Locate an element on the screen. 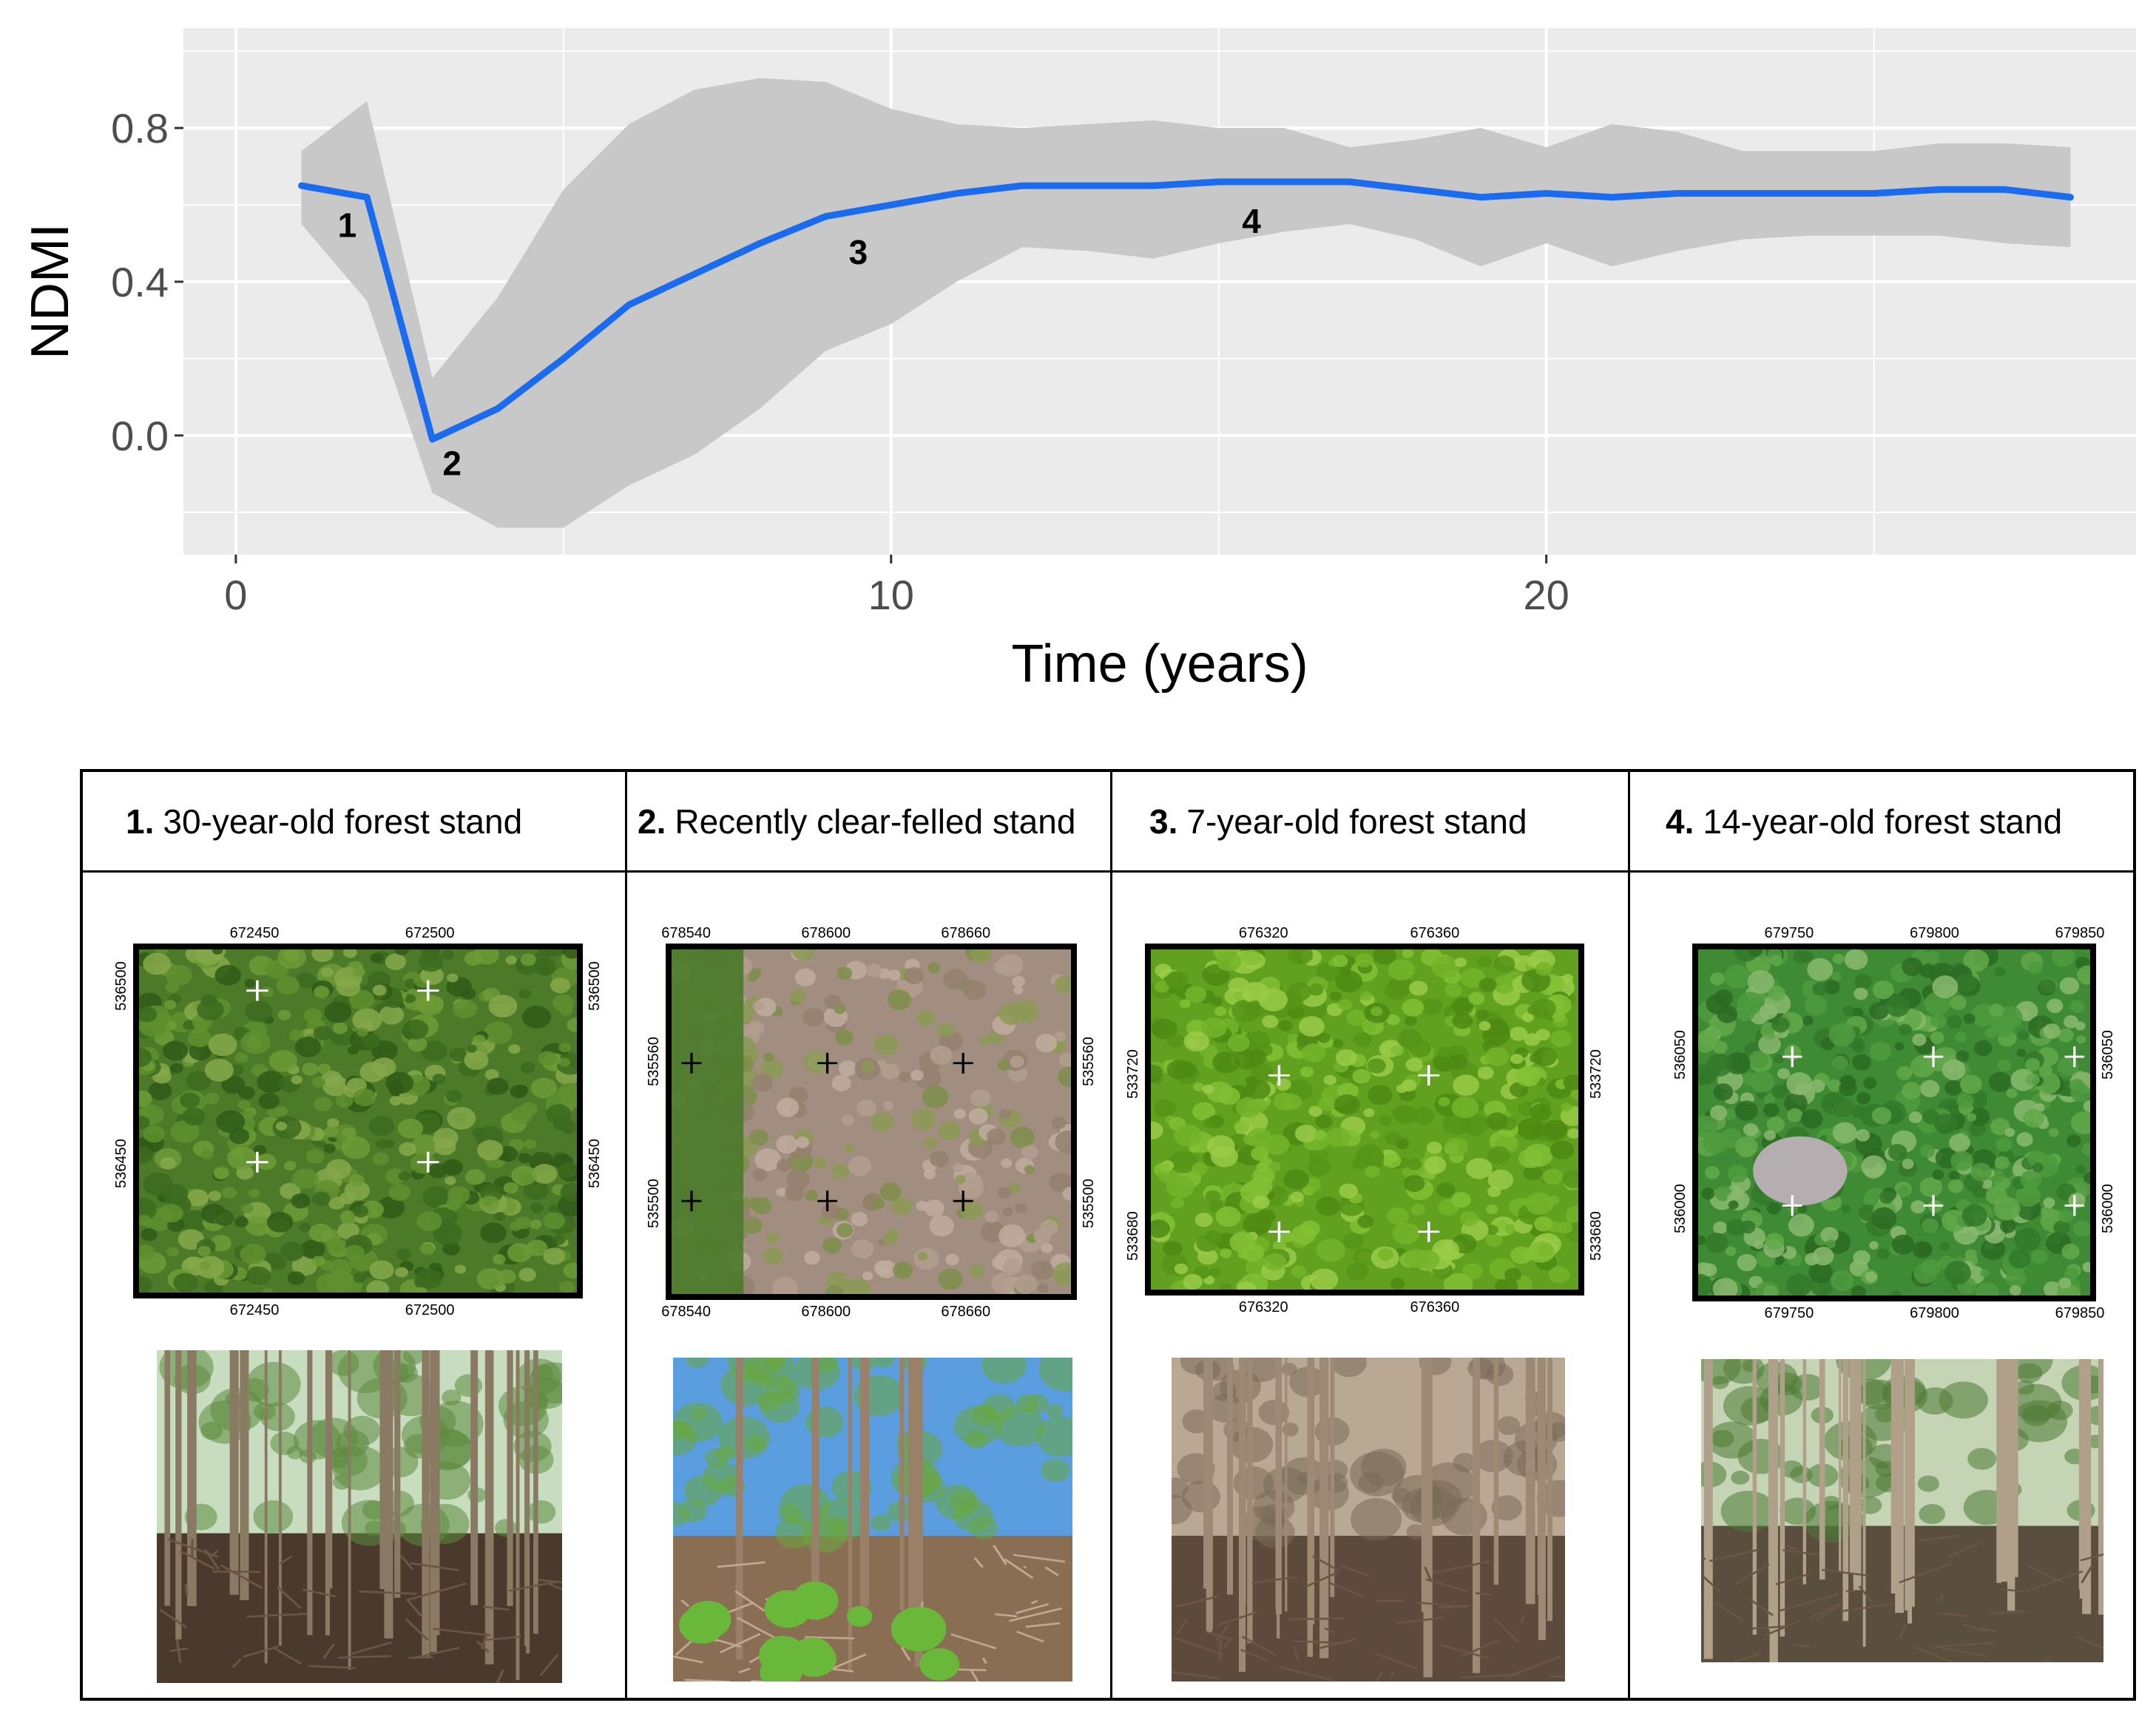 This screenshot has width=2156, height=1717. stage-labels: 1 2 3 4 is located at coordinates (800, 342).